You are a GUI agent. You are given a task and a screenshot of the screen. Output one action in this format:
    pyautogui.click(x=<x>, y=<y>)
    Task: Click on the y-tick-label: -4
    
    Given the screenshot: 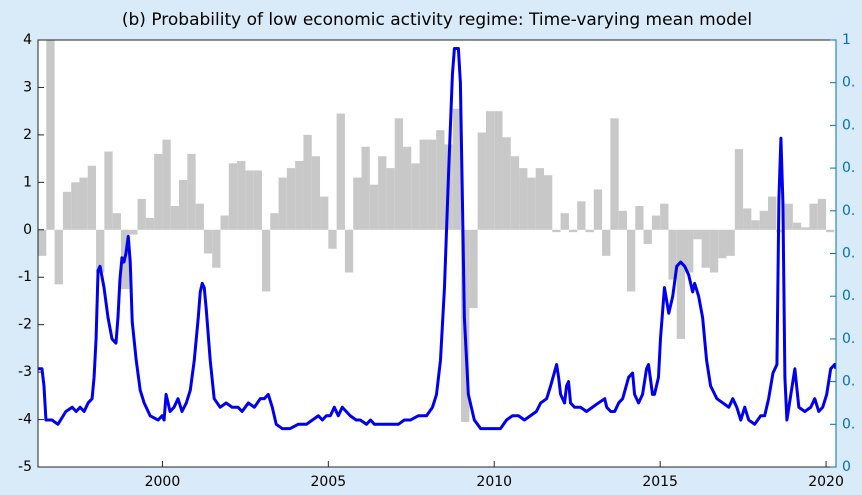 What is the action you would take?
    pyautogui.click(x=25, y=420)
    